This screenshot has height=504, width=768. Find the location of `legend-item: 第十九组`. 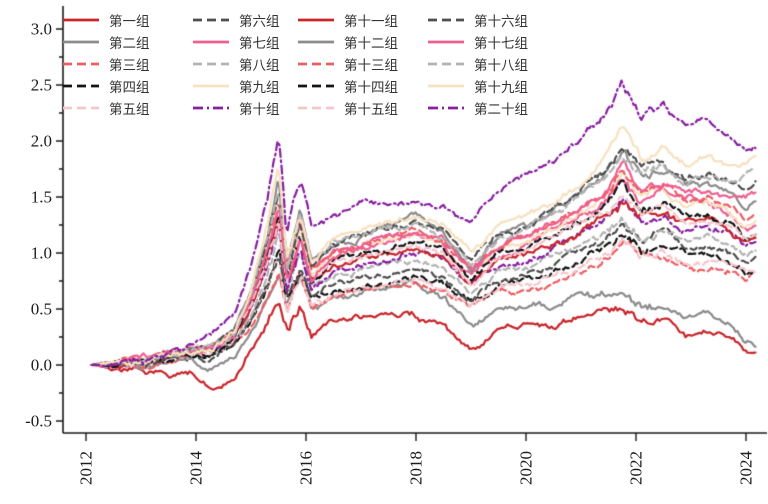

legend-item: 第十九组 is located at coordinates (477, 86).